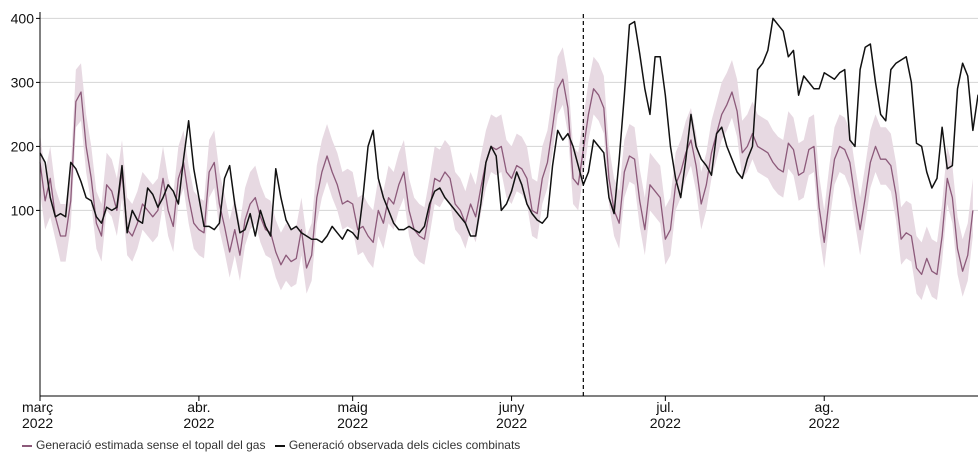 The image size is (978, 456). I want to click on x-tick-label-month-5: ag., so click(823, 407).